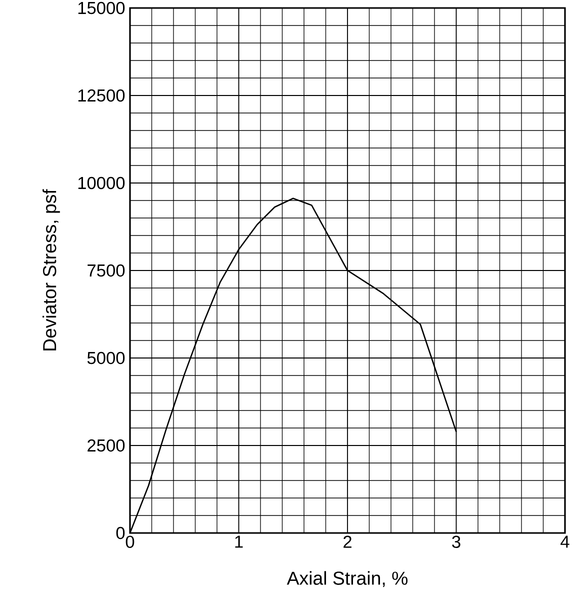  I want to click on x-axis-title: Axial Strain, %, so click(347, 579).